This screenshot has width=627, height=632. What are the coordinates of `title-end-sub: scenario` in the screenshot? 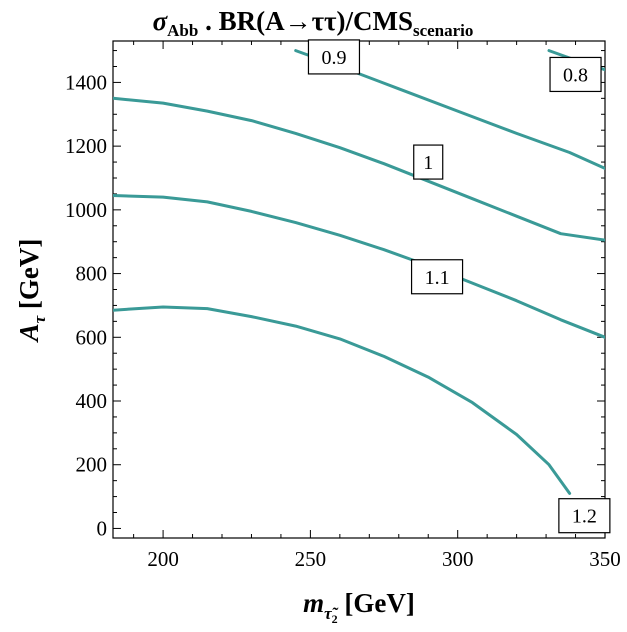 It's located at (443, 30).